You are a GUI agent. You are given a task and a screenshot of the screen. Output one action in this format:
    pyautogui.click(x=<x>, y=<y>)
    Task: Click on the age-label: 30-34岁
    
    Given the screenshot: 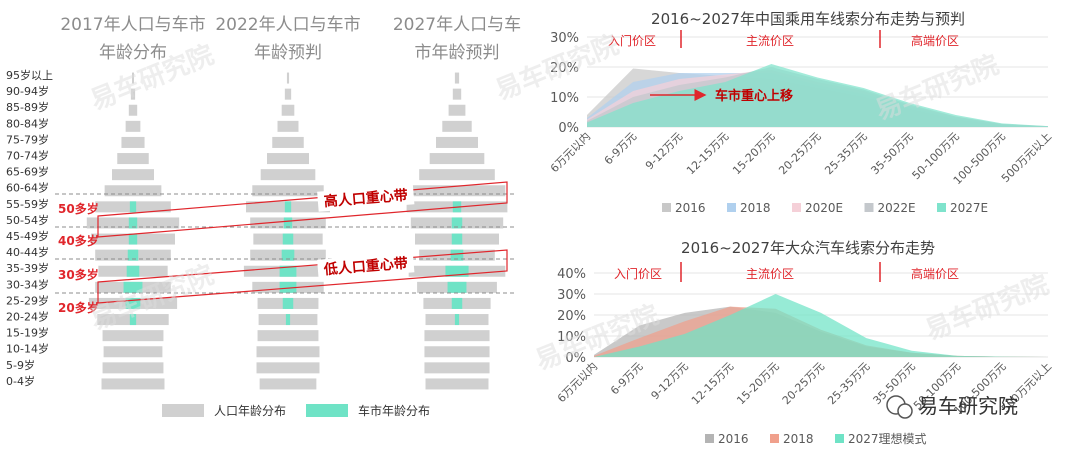 What is the action you would take?
    pyautogui.click(x=27, y=284)
    